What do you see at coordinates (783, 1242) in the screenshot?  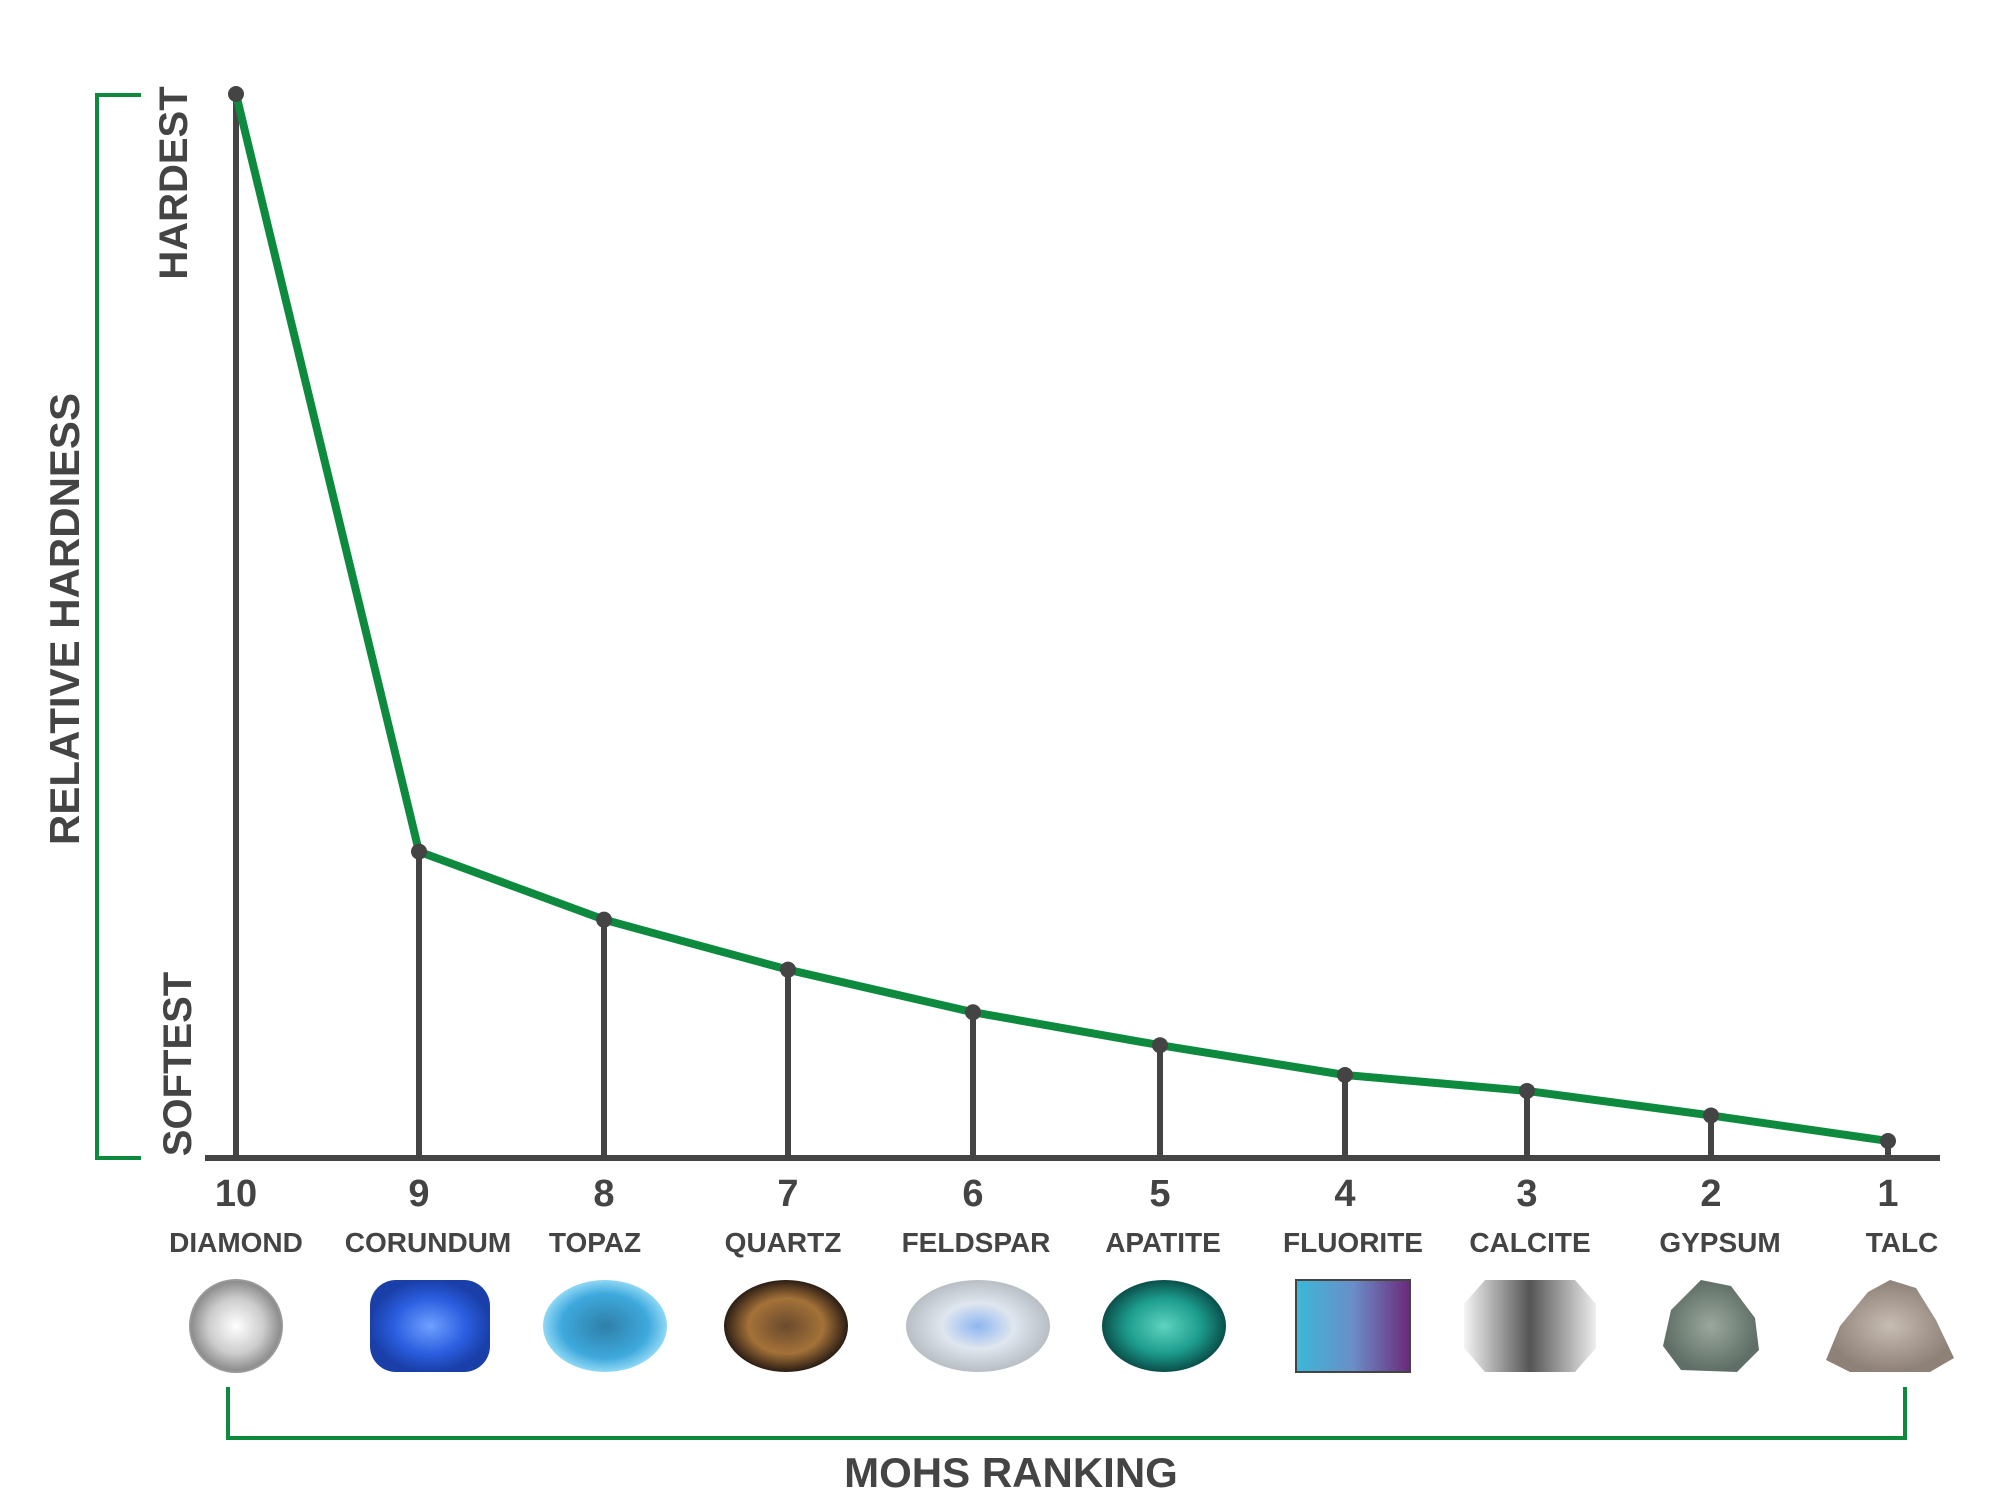 I see `mineral-label: QUARTZ` at bounding box center [783, 1242].